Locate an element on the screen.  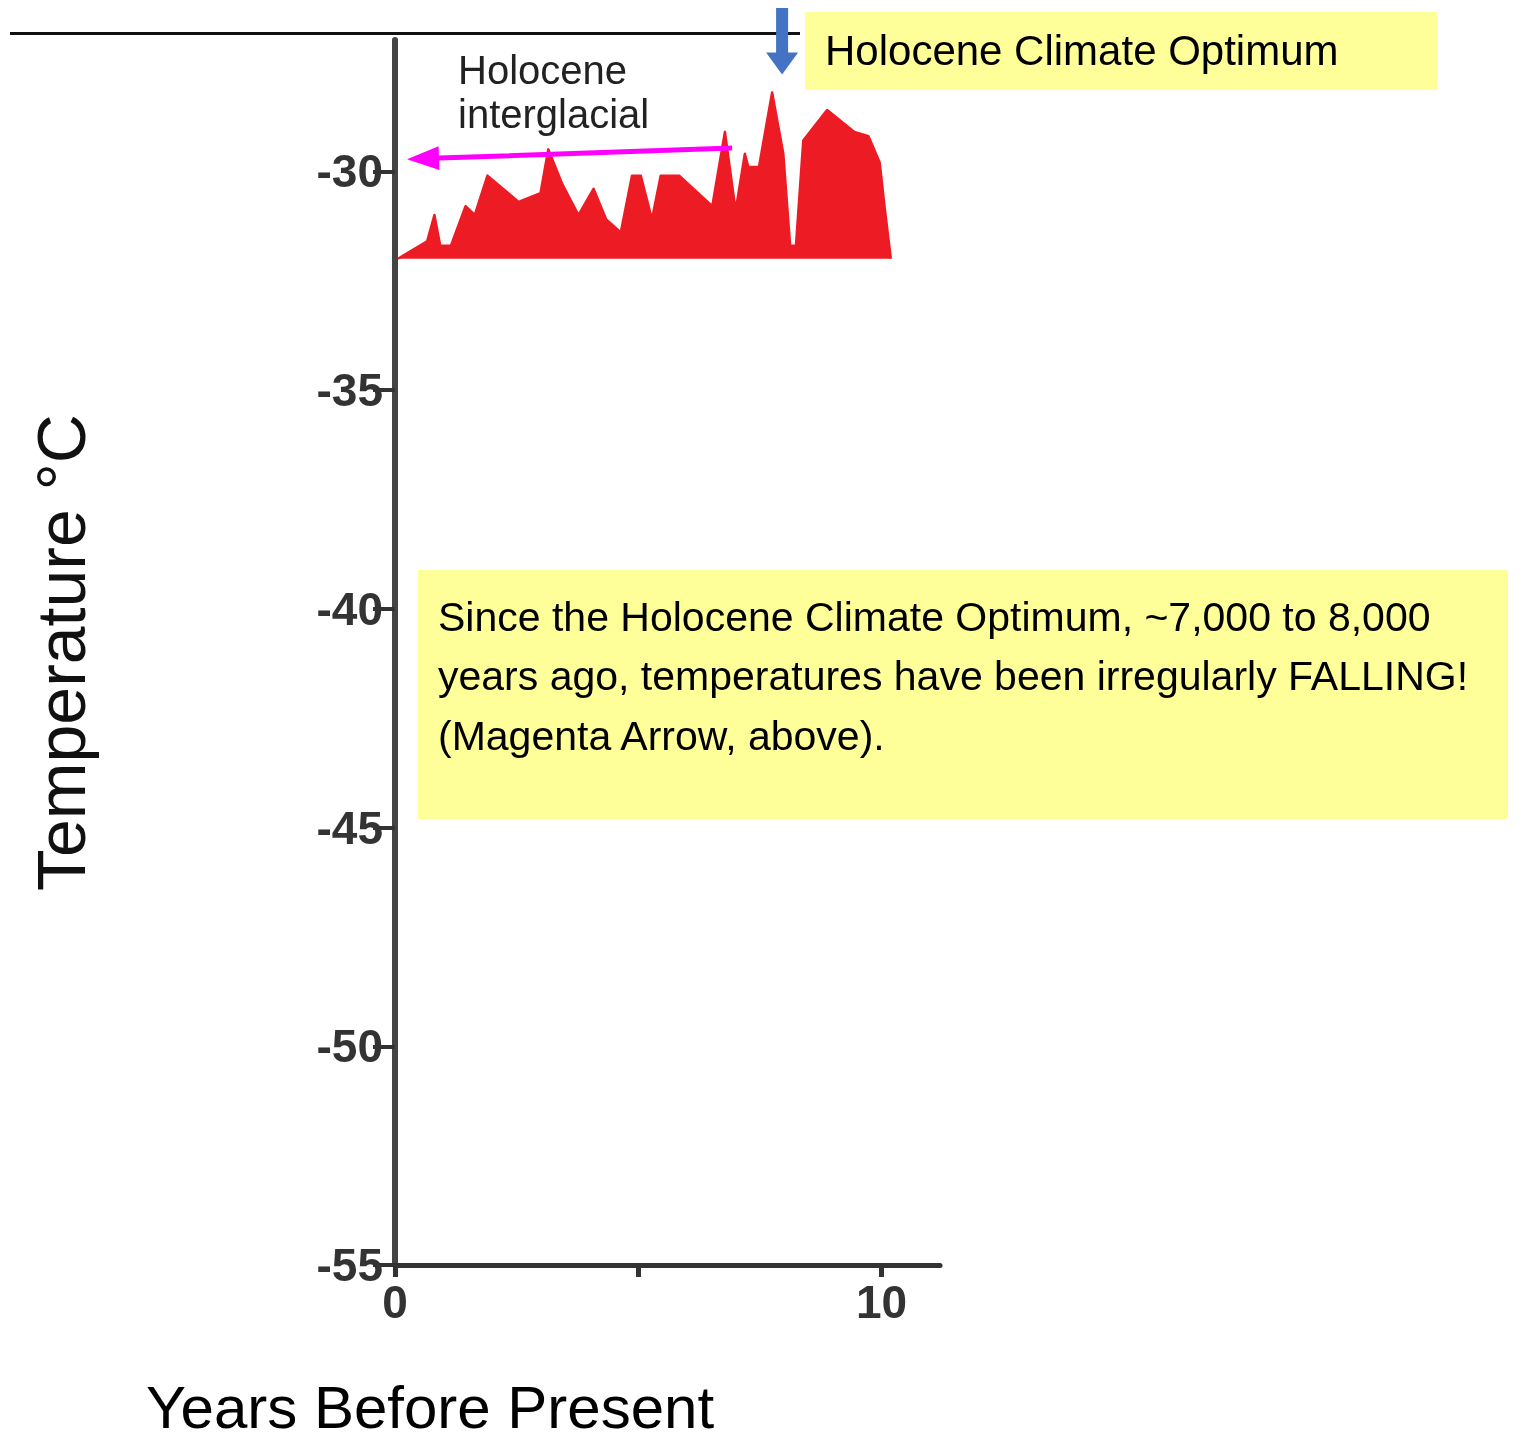
y-tick-label: -30 is located at coordinates (349, 171).